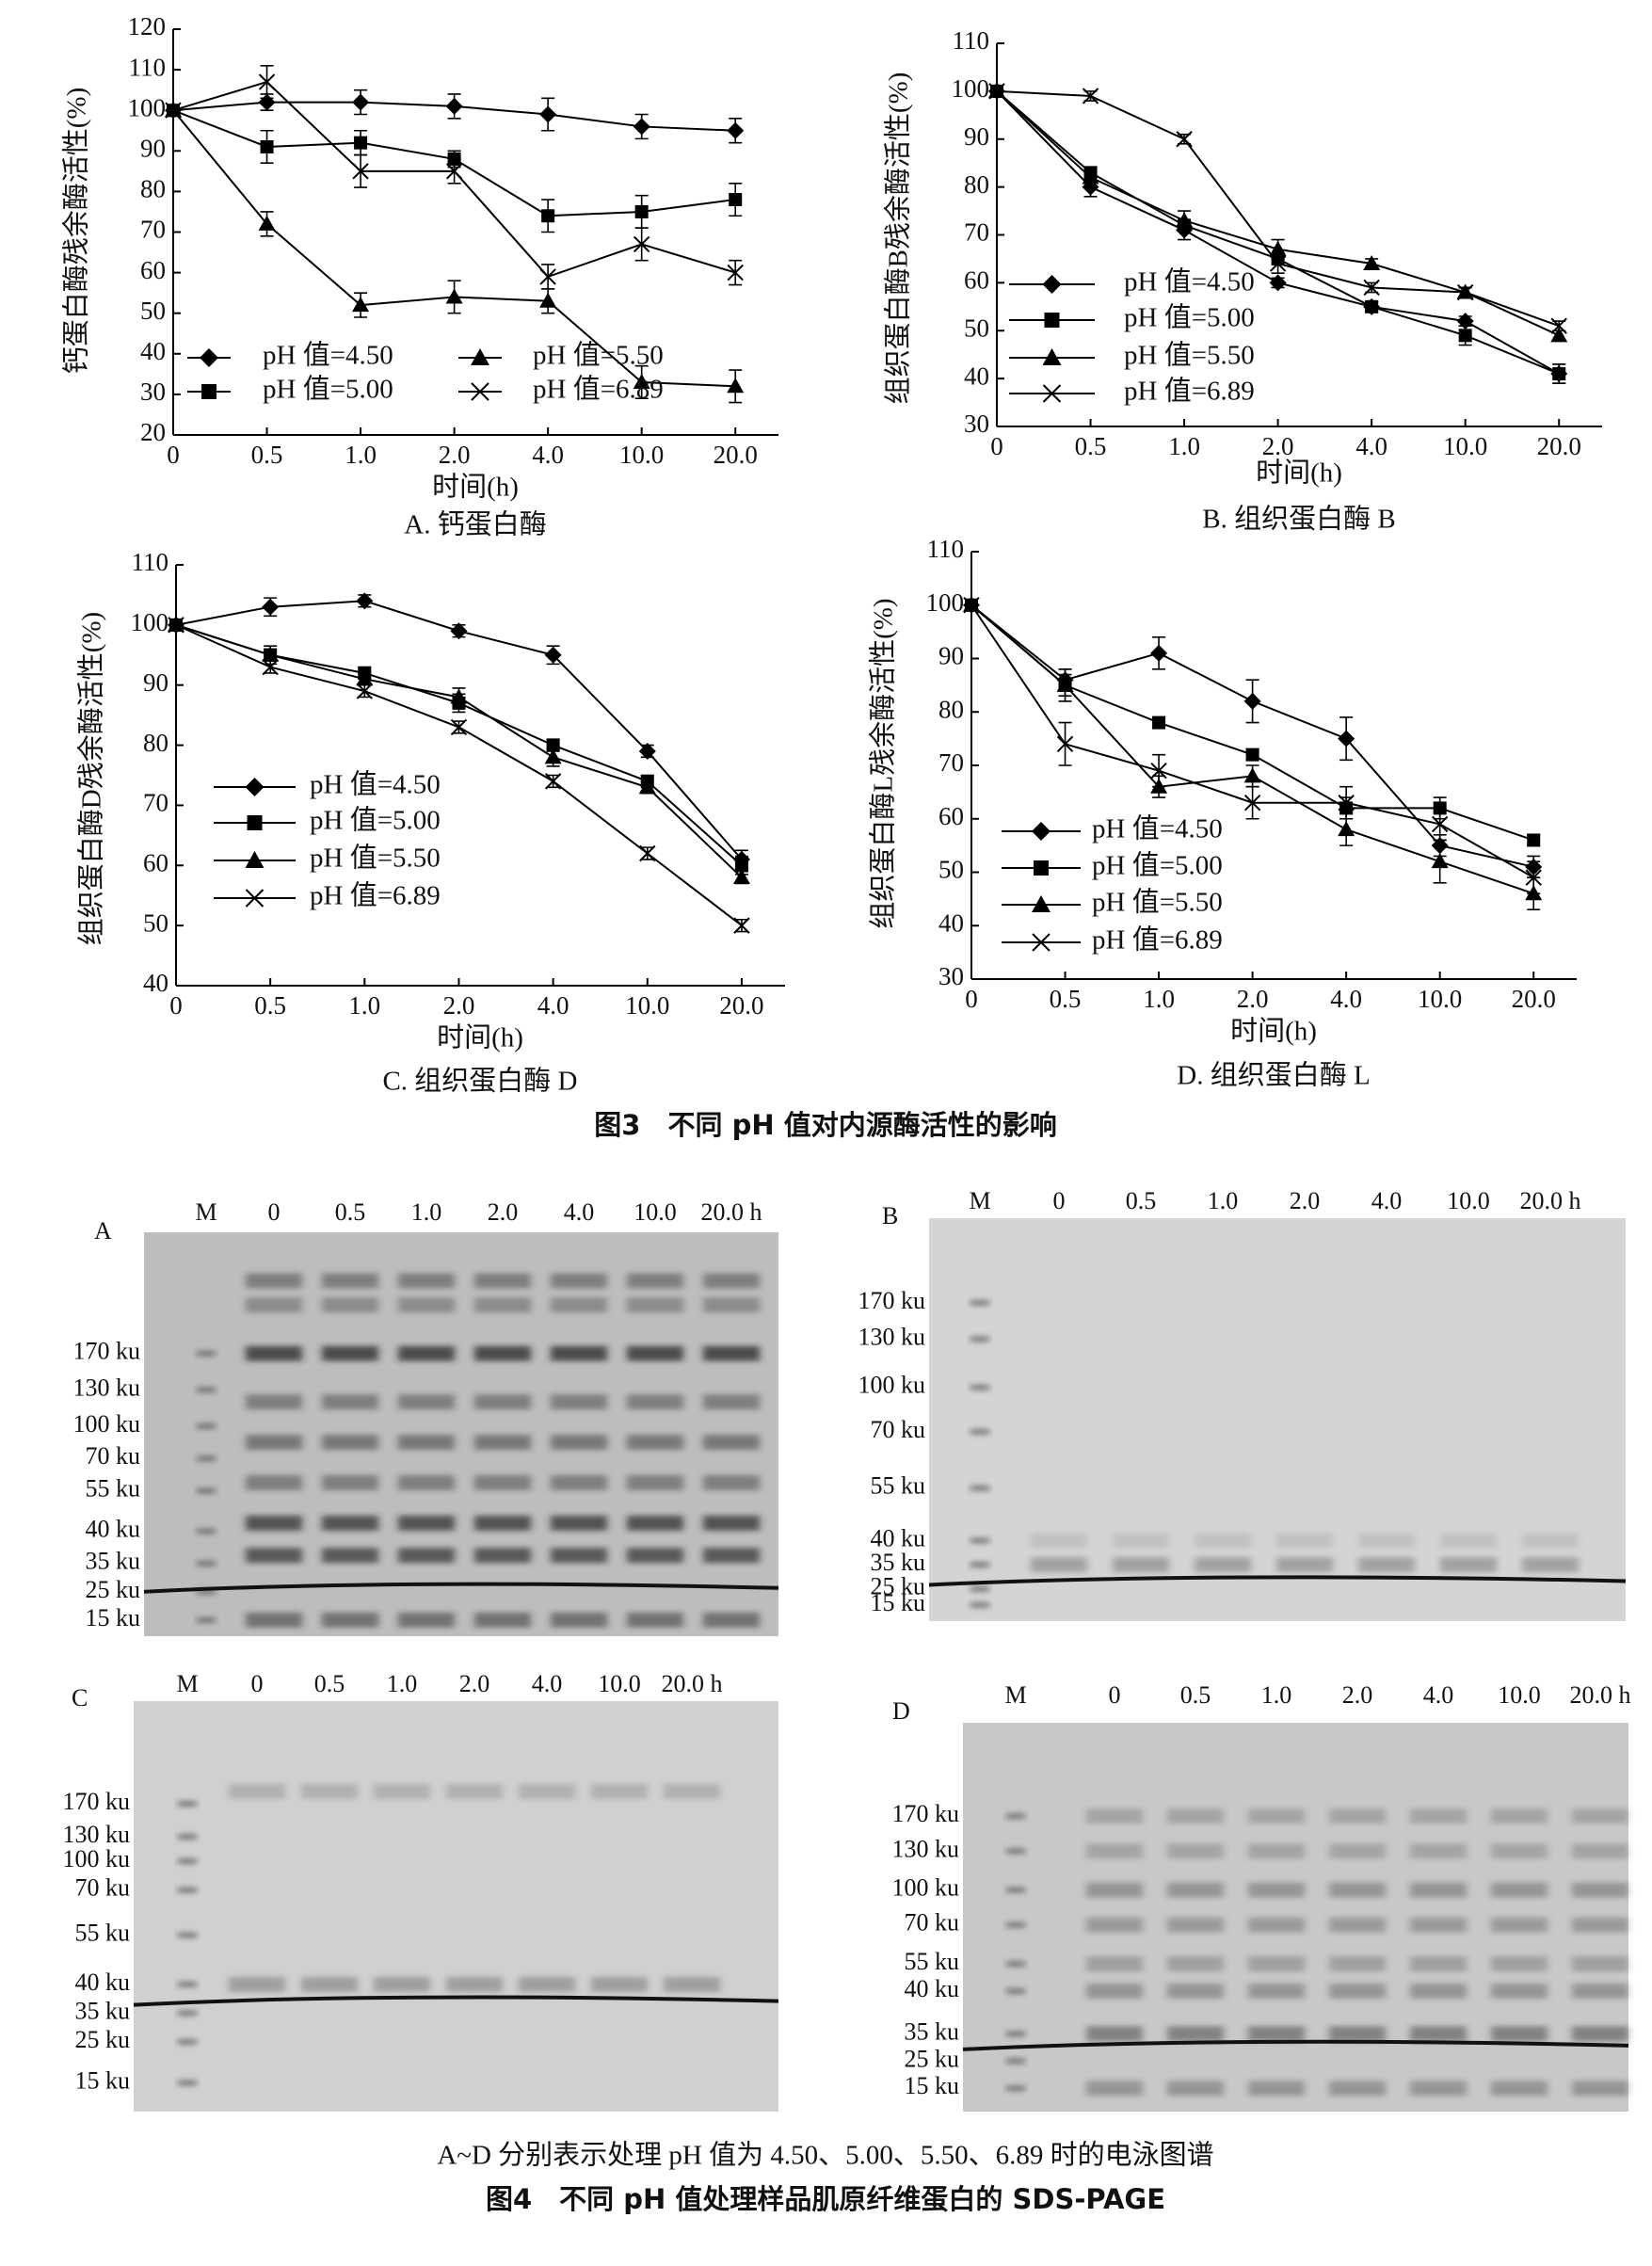 This screenshot has height=2266, width=1652. What do you see at coordinates (932, 1989) in the screenshot?
I see `size-marker-label: 40 ku` at bounding box center [932, 1989].